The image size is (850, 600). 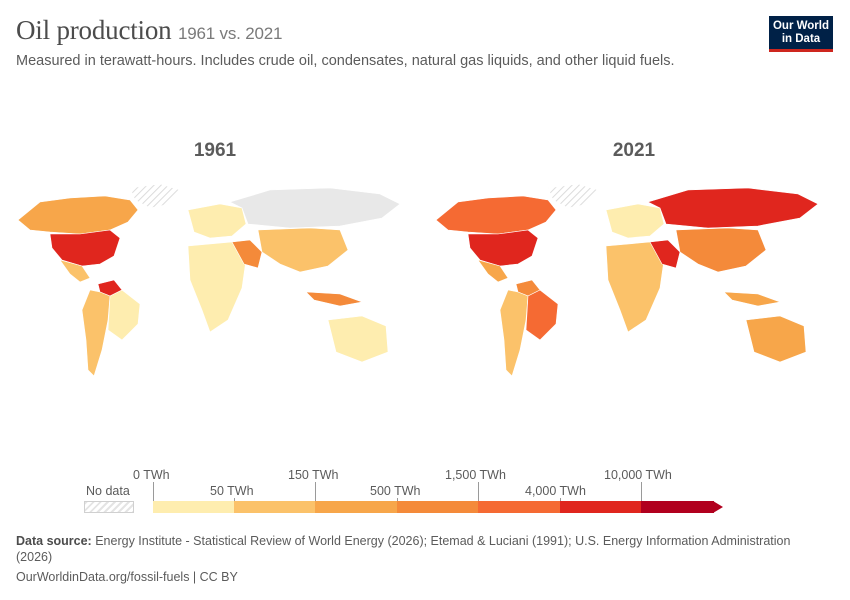 What do you see at coordinates (151, 475) in the screenshot?
I see `legend-label-0: 0 TWh` at bounding box center [151, 475].